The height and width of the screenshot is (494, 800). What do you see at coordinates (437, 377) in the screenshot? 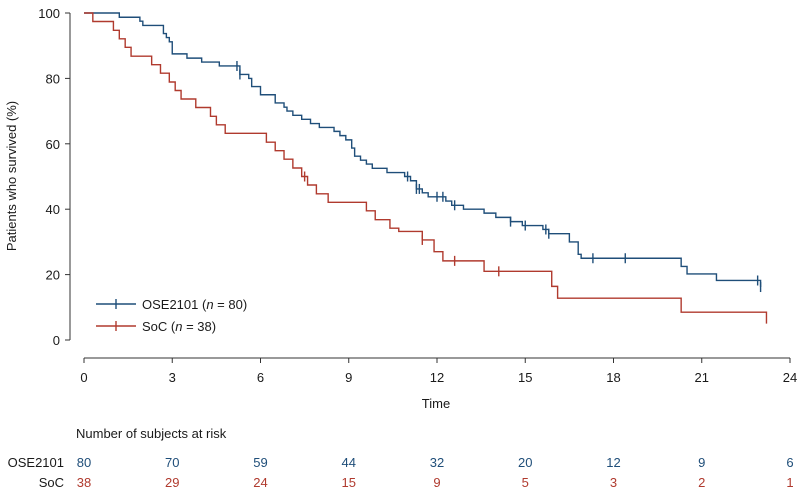
I see `x-tick-label: 12` at bounding box center [437, 377].